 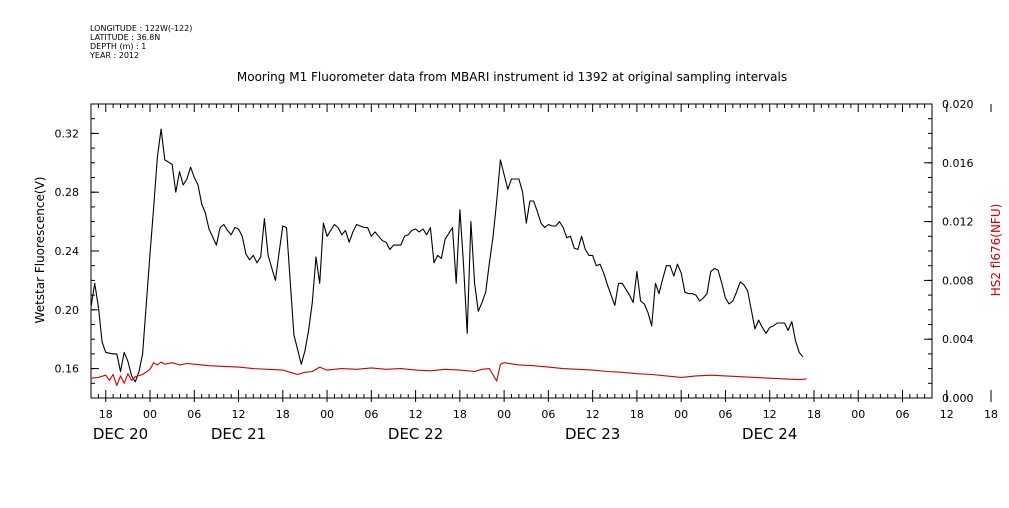 What do you see at coordinates (114, 55) in the screenshot?
I see `meta-year: YEAR : 2012` at bounding box center [114, 55].